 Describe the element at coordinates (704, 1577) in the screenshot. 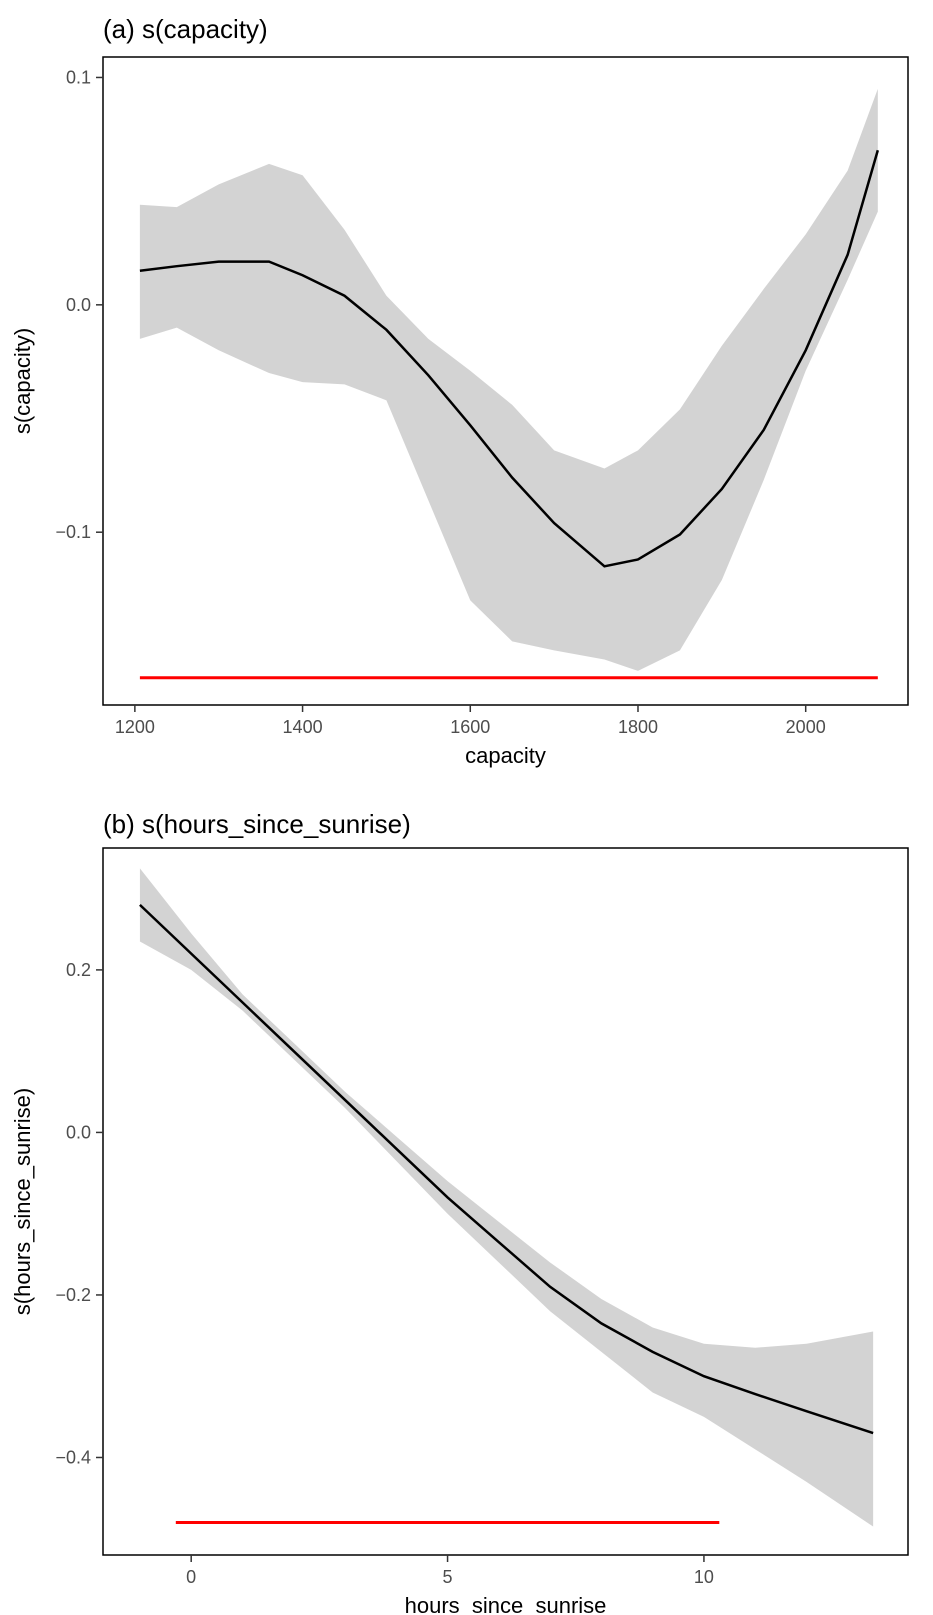

I see `x-tick-label: 10` at that location.